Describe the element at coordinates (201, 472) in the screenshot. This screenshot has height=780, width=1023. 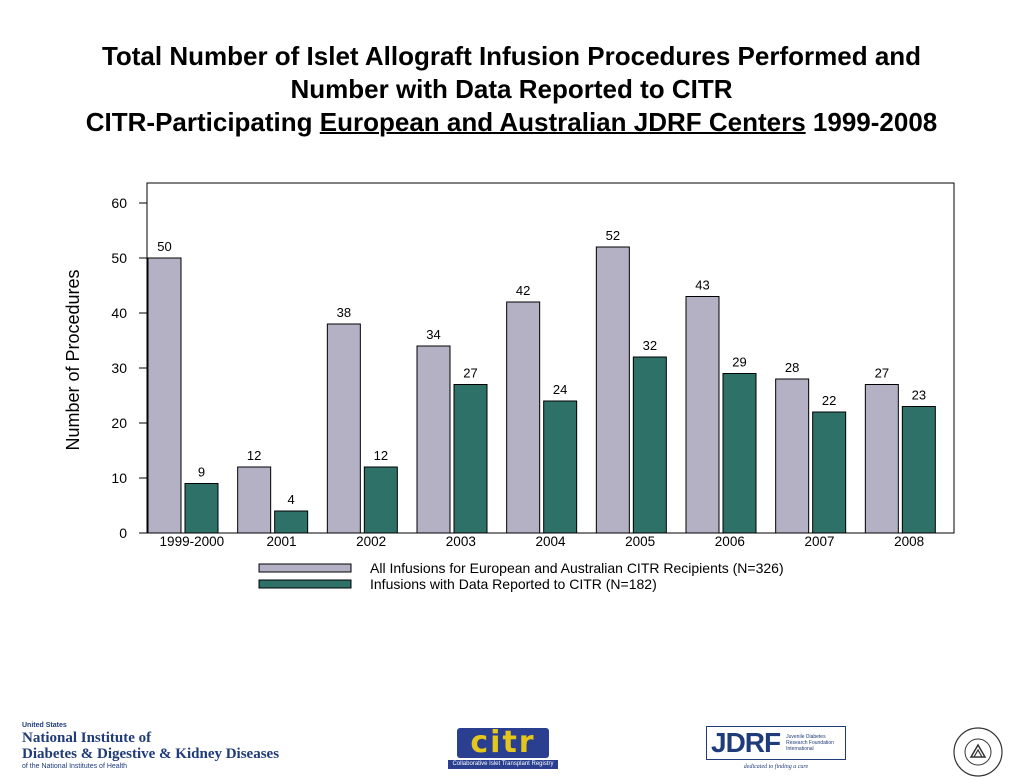
I see `data-label-data-reported: 9` at that location.